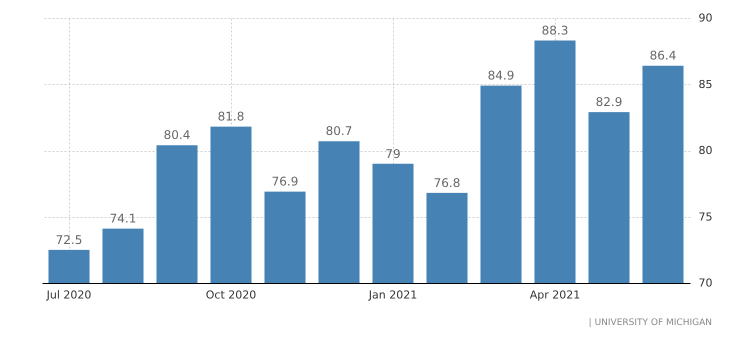 This screenshot has width=730, height=342. Describe the element at coordinates (705, 217) in the screenshot. I see `y-tick-label: 75` at that location.